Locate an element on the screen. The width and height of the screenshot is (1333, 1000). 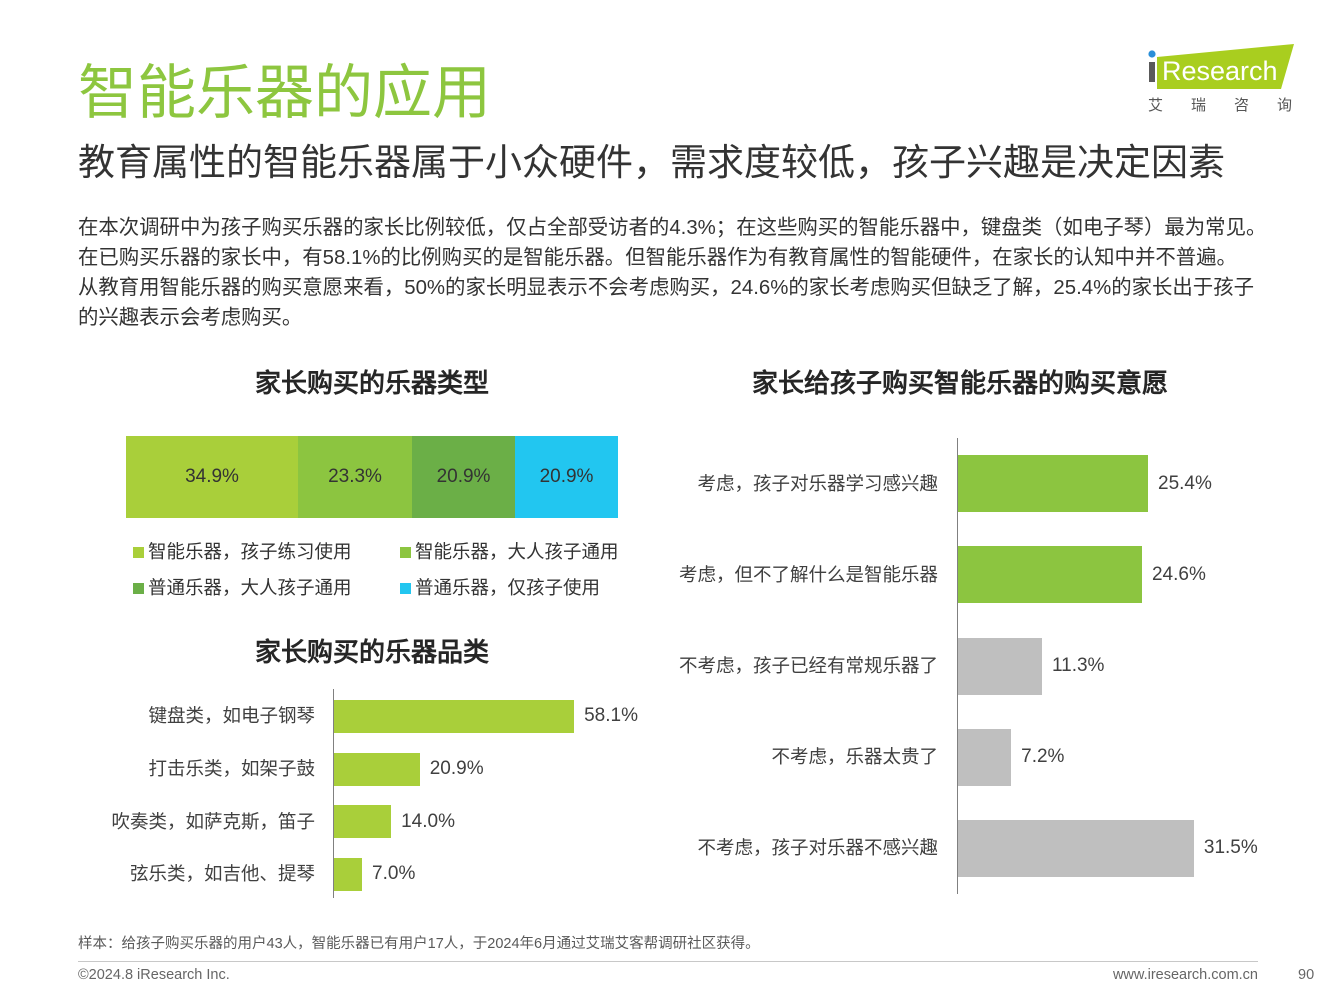
category-label: 考虑，但不了解什么是智能乐器 is located at coordinates (808, 574).